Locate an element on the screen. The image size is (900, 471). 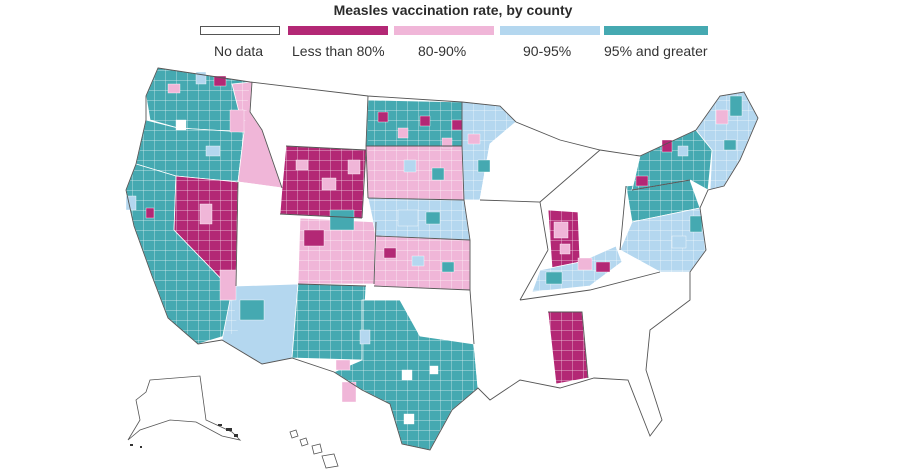
legend-swatch-no-data is located at coordinates (240, 30).